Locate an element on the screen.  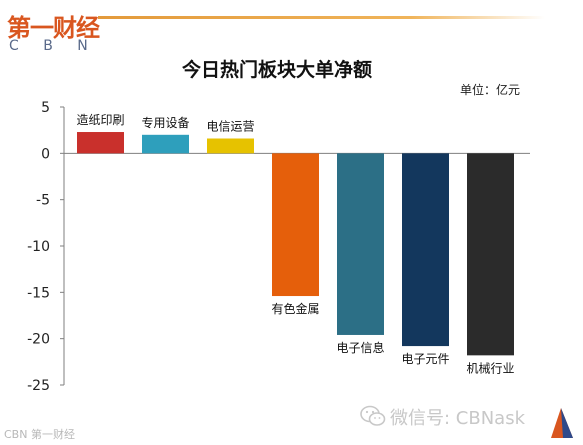
category-label: 电信运营 is located at coordinates (230, 127).